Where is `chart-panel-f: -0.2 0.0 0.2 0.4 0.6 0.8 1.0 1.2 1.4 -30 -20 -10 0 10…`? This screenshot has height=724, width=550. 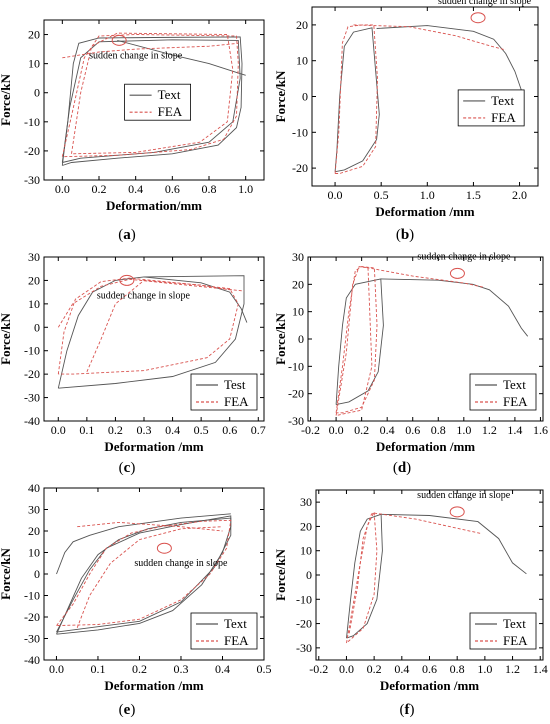 chart-panel-f: -0.2 0.0 0.2 0.4 0.6 0.8 1.0 1.2 1.4 -30 -20 -10 0 10… is located at coordinates (411, 587).